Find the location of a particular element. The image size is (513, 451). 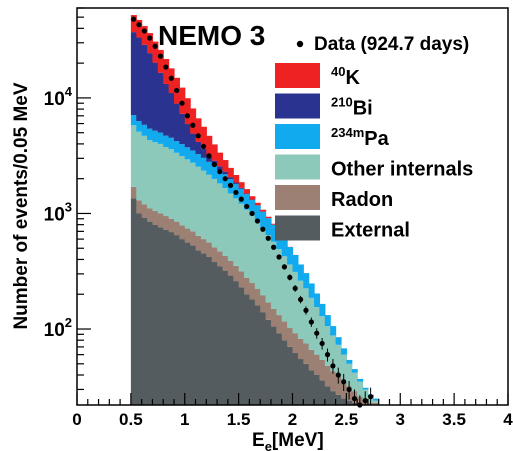

y-axis-label: Number of events/0.05 MeV is located at coordinates (21, 205).